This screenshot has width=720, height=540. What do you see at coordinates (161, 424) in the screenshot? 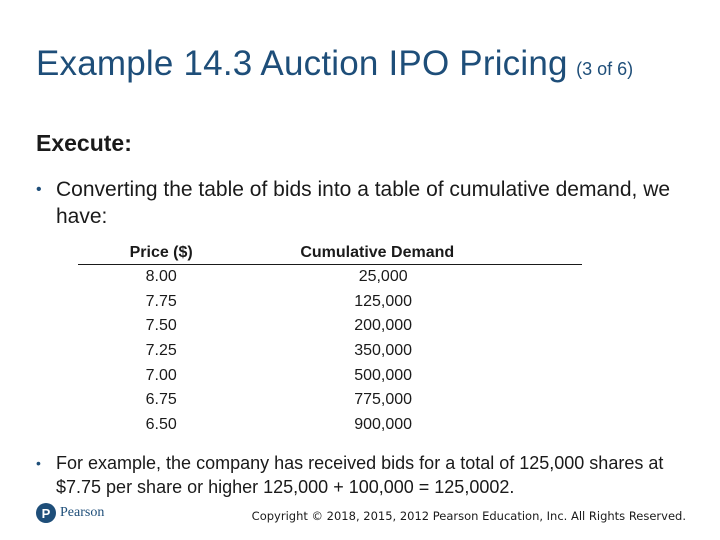
I see `price-cell: 6.50` at bounding box center [161, 424].